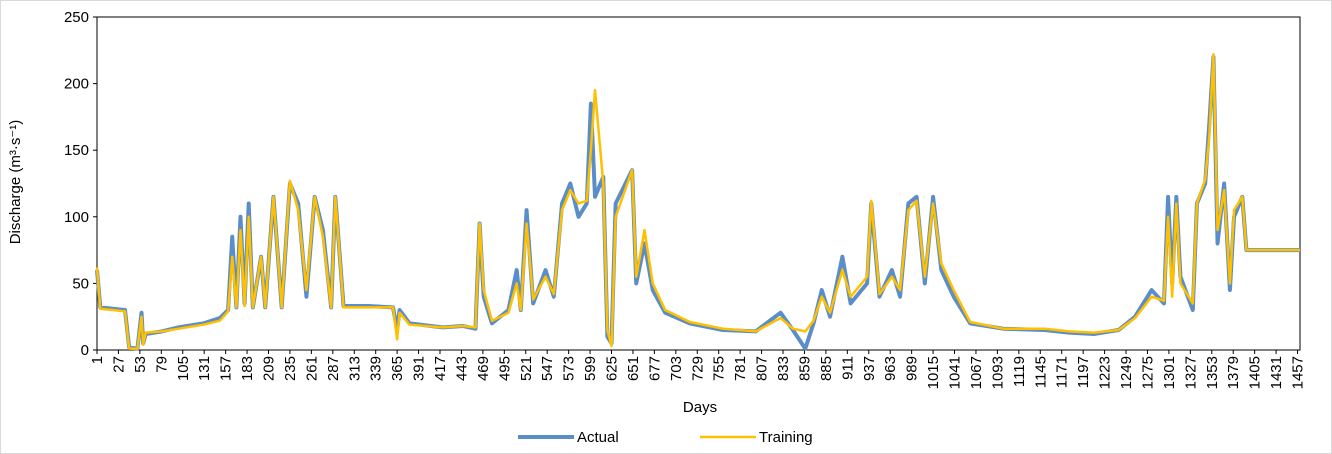 This screenshot has width=1332, height=454. I want to click on x-tick-label: 781, so click(740, 368).